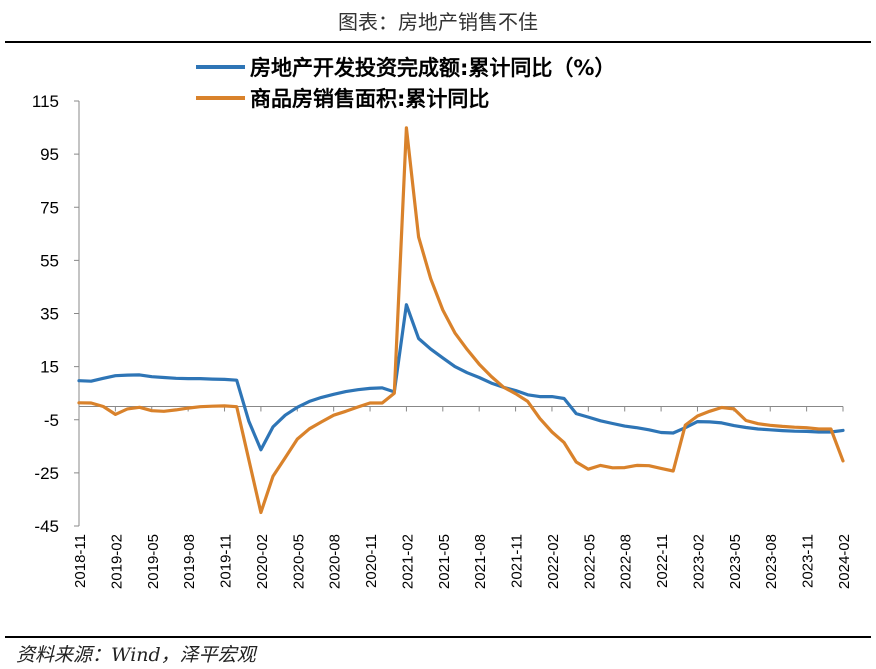 Image resolution: width=876 pixels, height=669 pixels. Describe the element at coordinates (432, 68) in the screenshot. I see `legend-label-investment: 房地产开发投资完成额:累计同比（%）` at that location.